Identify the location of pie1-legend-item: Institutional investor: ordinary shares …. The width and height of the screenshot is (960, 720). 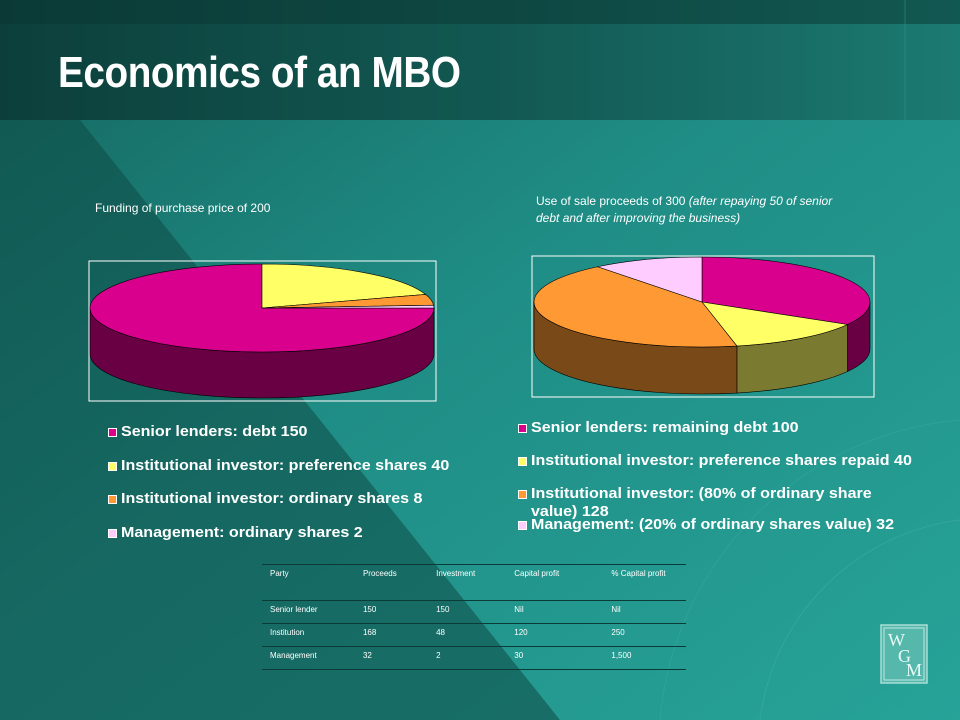
(279, 499).